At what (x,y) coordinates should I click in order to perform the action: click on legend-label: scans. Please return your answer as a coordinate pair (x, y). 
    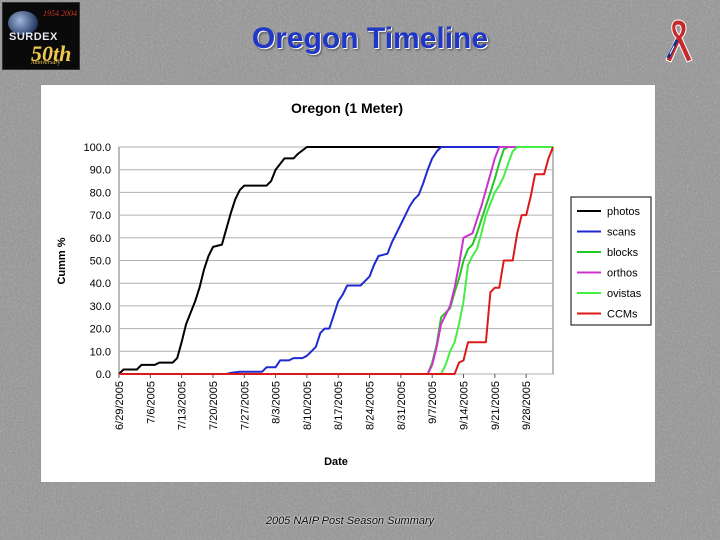
    Looking at the image, I should click on (621, 233).